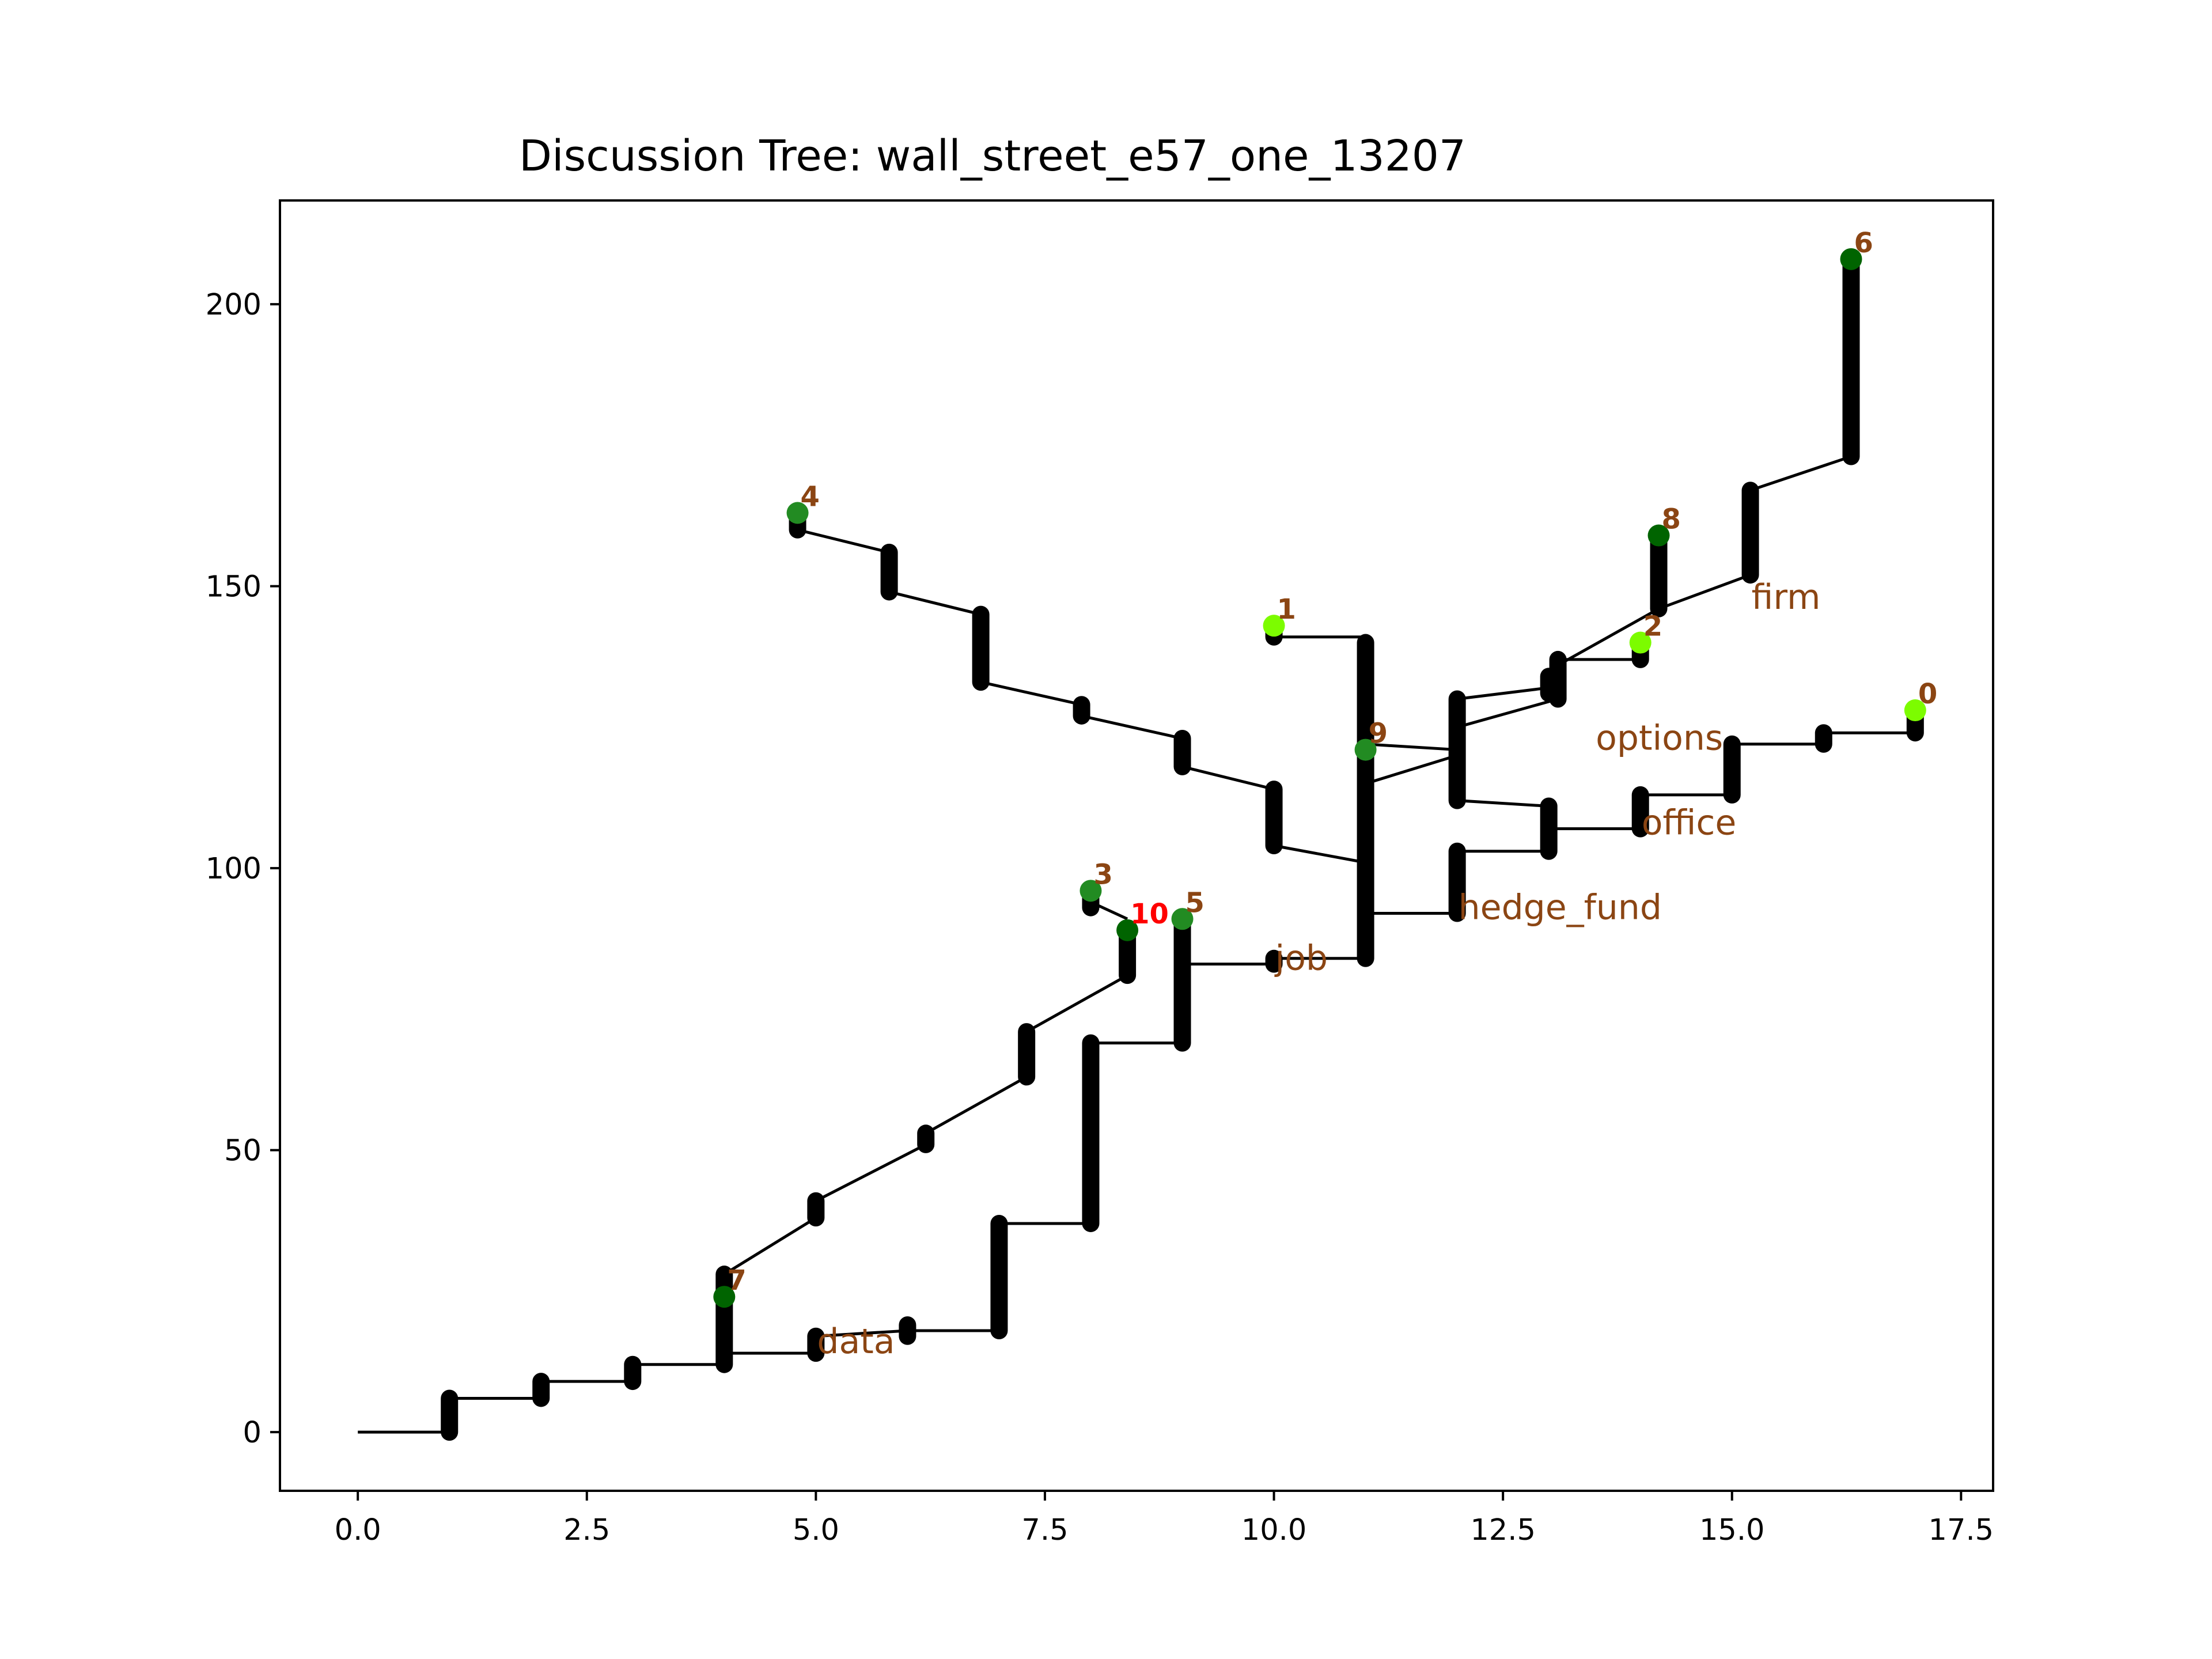 This screenshot has width=2212, height=1659. I want to click on y-axis: 0 50 100 150 200, so click(243, 869).